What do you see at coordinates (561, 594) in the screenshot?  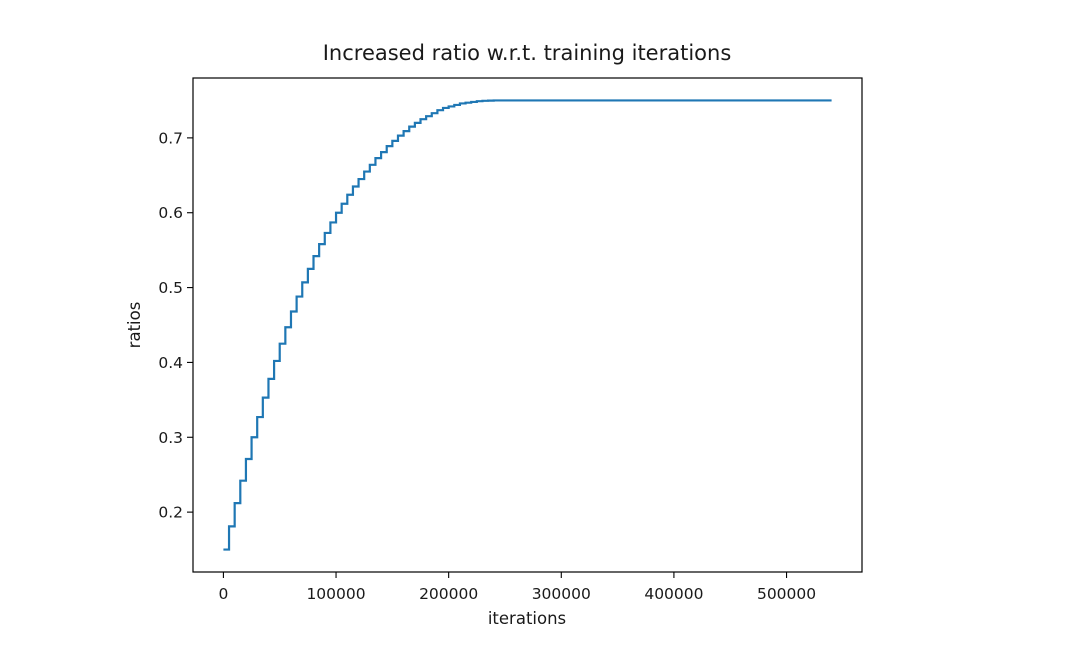 I see `x-tick-label: 300000` at bounding box center [561, 594].